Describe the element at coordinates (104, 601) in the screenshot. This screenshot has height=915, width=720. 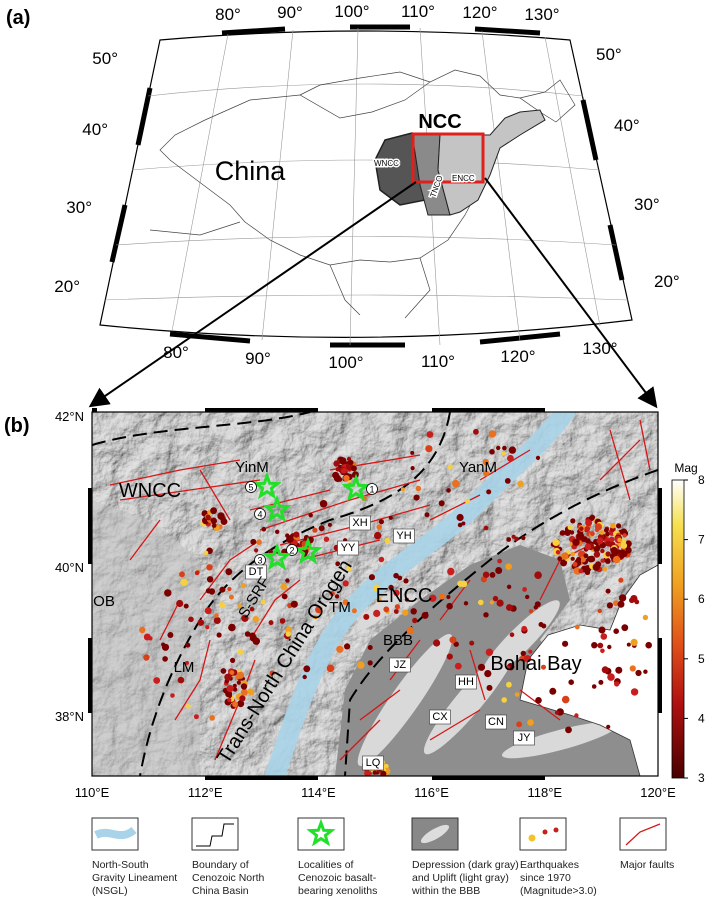
I see `place-label: OB` at that location.